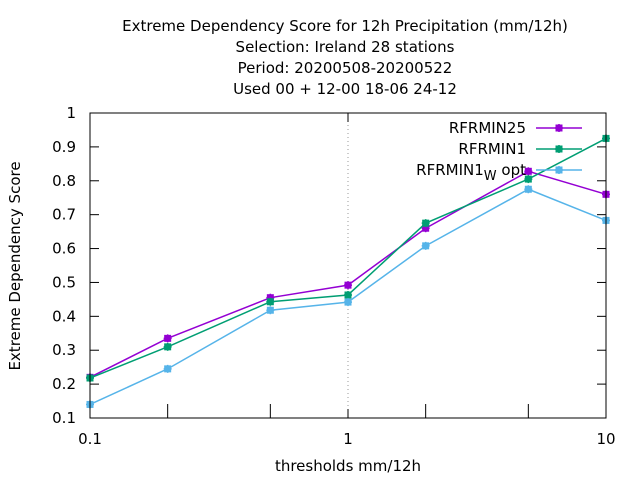  Describe the element at coordinates (90, 439) in the screenshot. I see `x-tick-label: 0.1` at that location.